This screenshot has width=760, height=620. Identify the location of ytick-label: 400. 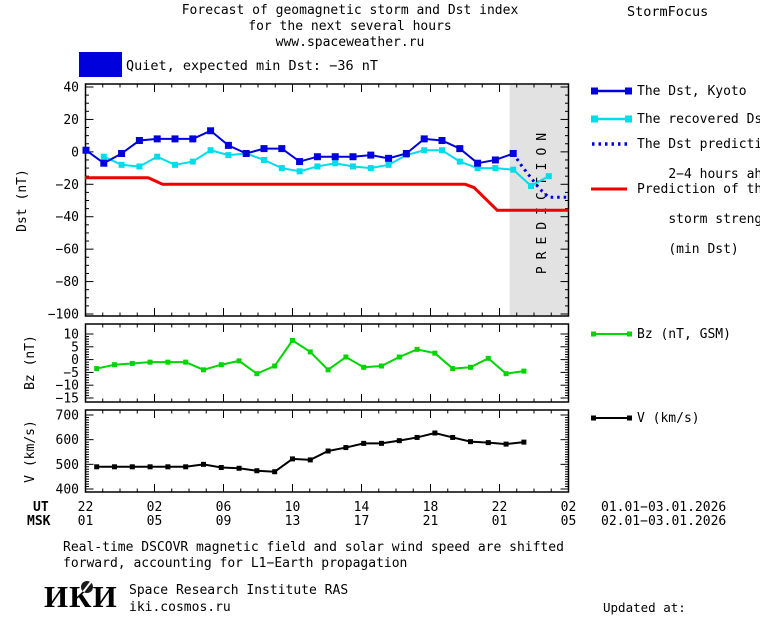
(67, 490).